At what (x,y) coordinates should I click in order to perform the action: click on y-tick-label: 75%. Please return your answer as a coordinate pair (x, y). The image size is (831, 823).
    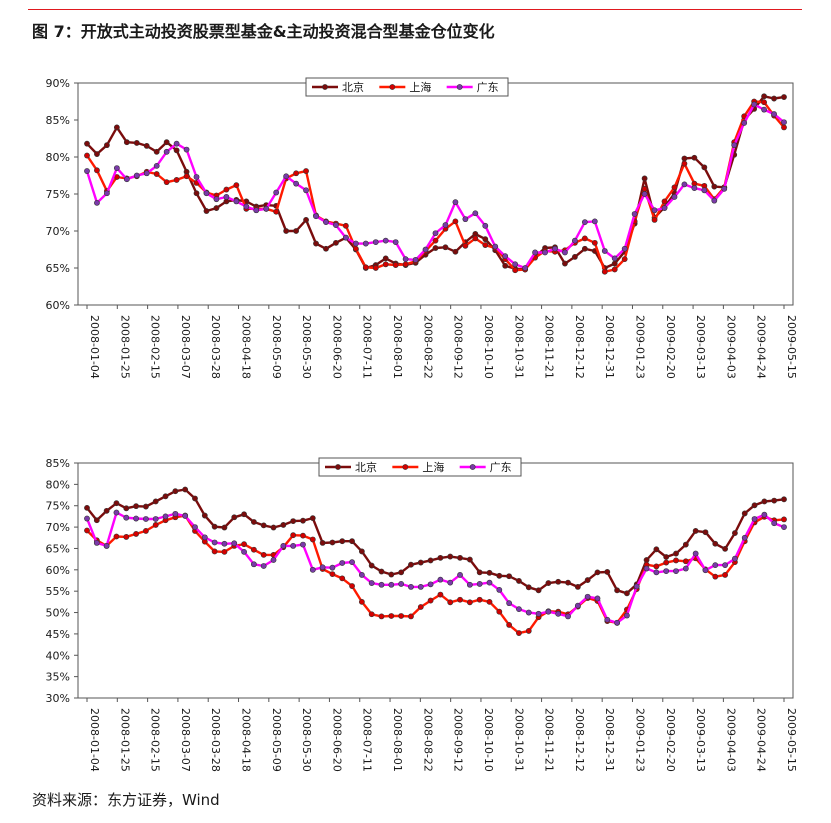
    Looking at the image, I should click on (58, 194).